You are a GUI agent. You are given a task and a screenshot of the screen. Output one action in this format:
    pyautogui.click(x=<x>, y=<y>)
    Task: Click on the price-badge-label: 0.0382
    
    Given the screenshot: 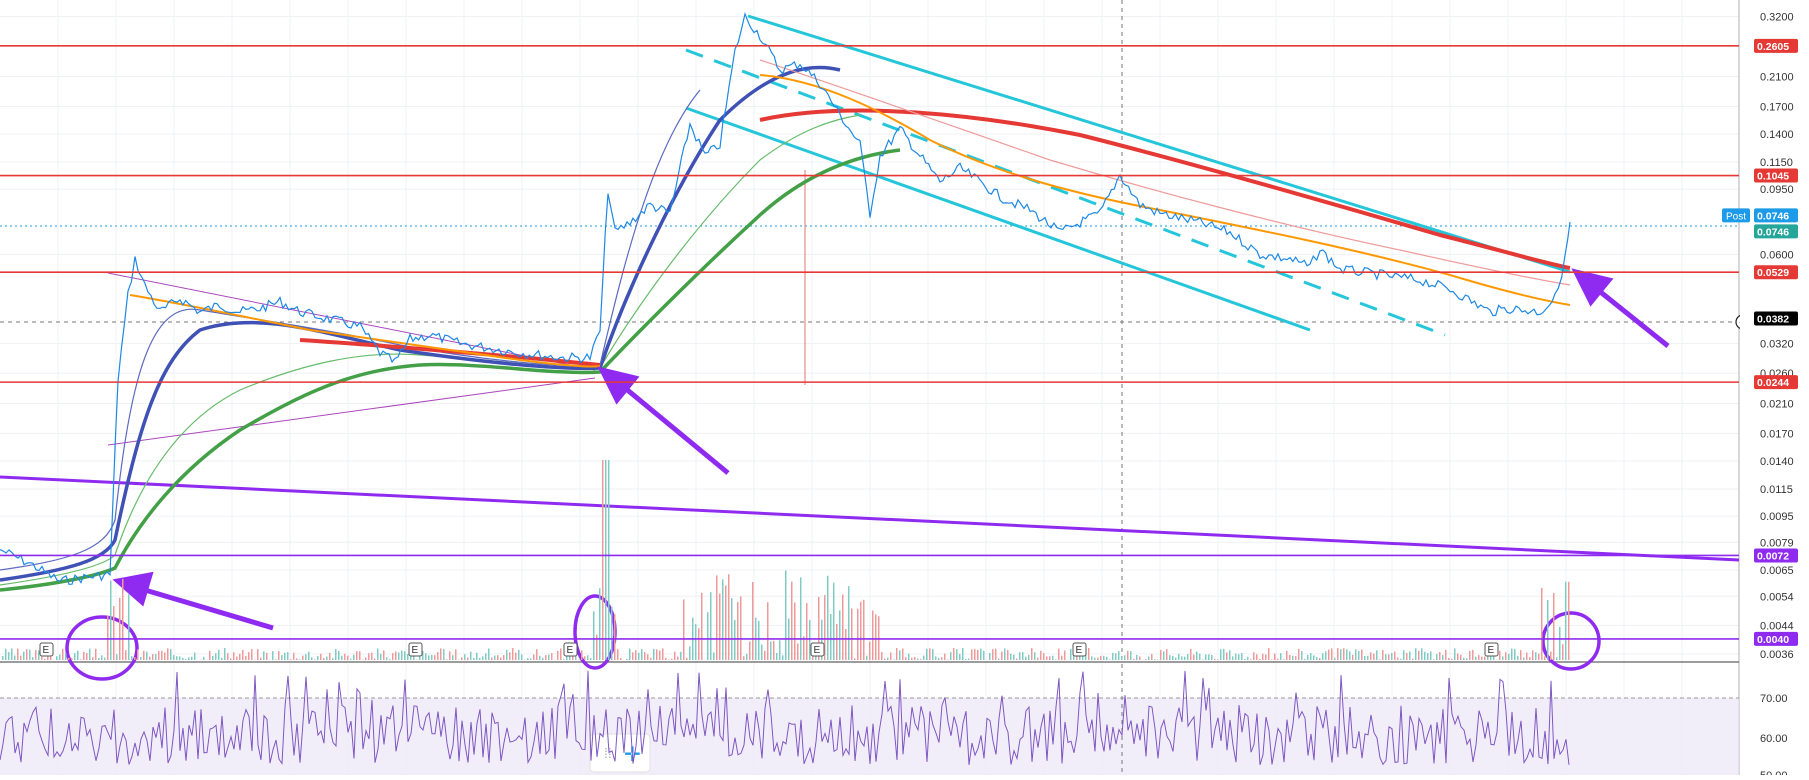 What is the action you would take?
    pyautogui.click(x=1773, y=319)
    